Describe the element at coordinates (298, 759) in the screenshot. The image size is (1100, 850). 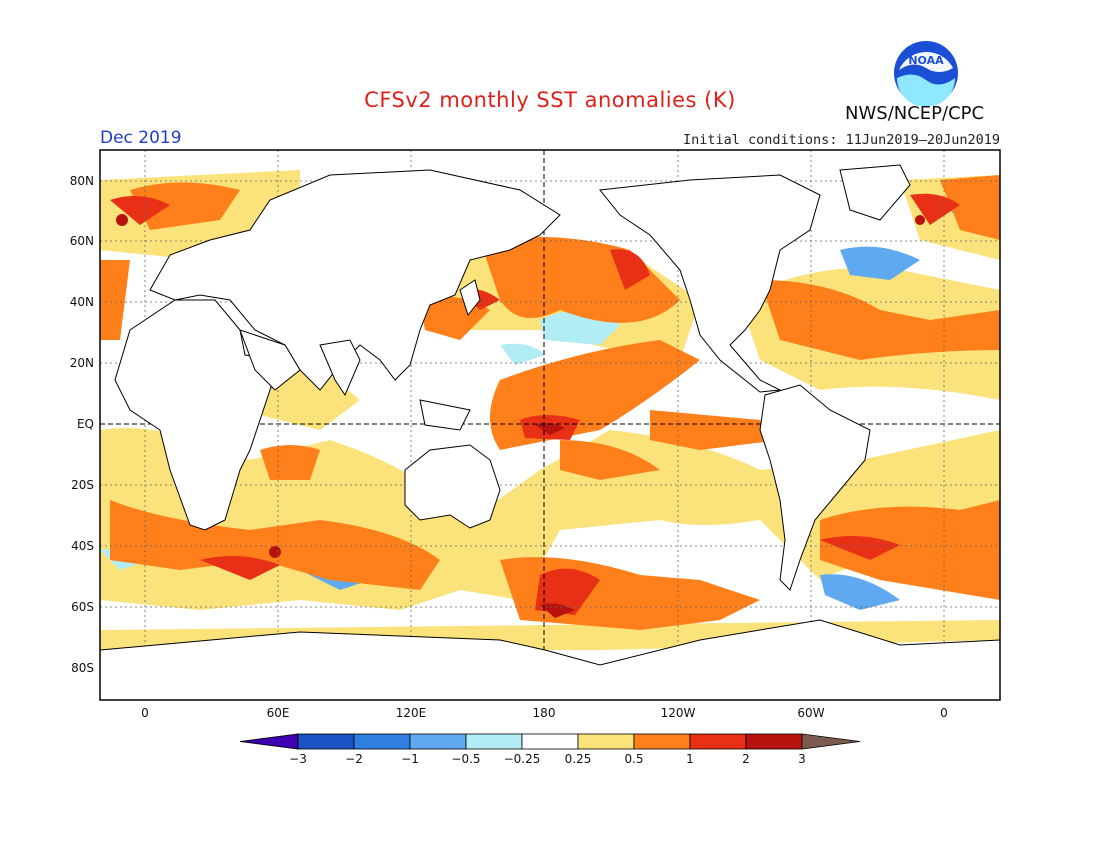
I see `colorbar-tick-label: −3` at that location.